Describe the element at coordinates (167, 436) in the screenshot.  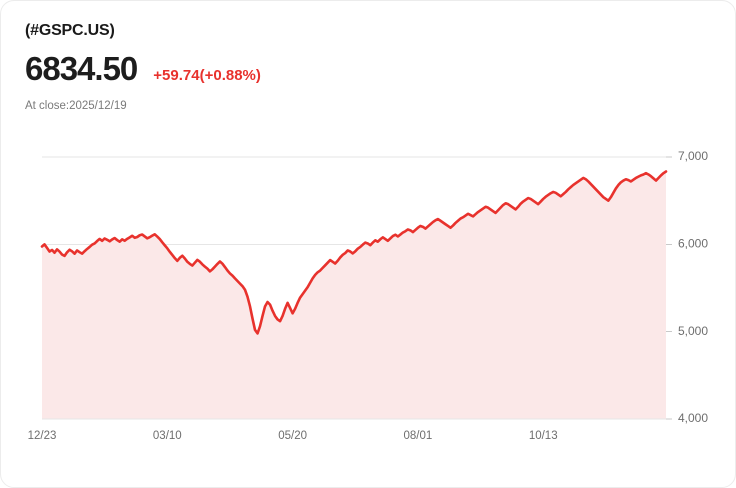
I see `x-axis-tick: 03/10` at that location.